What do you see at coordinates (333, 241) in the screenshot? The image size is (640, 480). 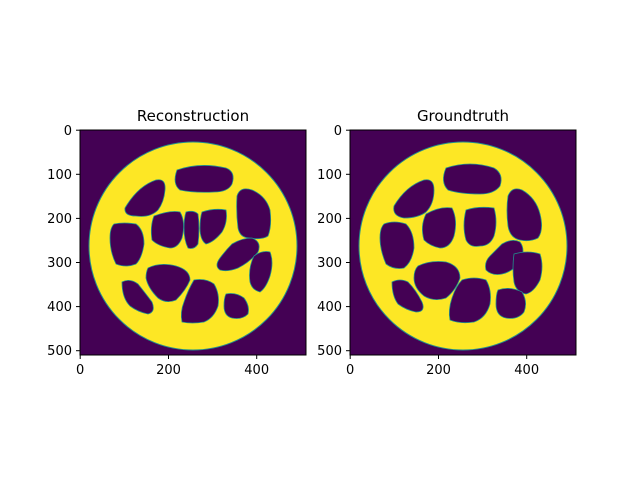 I see `groundtruth-yaxis: 0 100 200 300 400 500` at bounding box center [333, 241].